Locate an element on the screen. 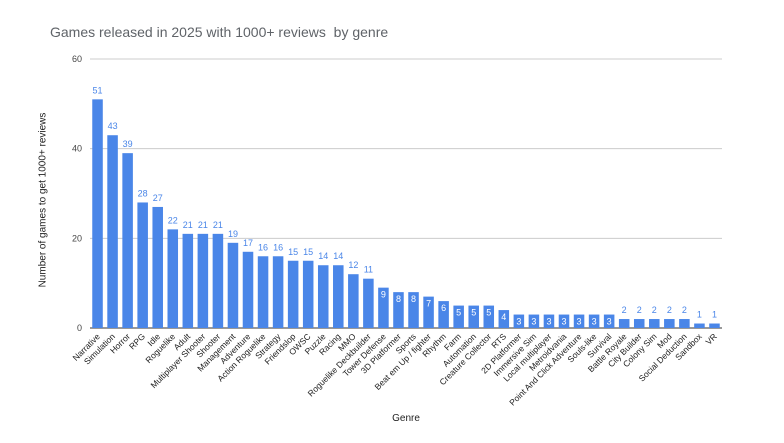 This screenshot has height=443, width=784. data-label: 22 is located at coordinates (173, 220).